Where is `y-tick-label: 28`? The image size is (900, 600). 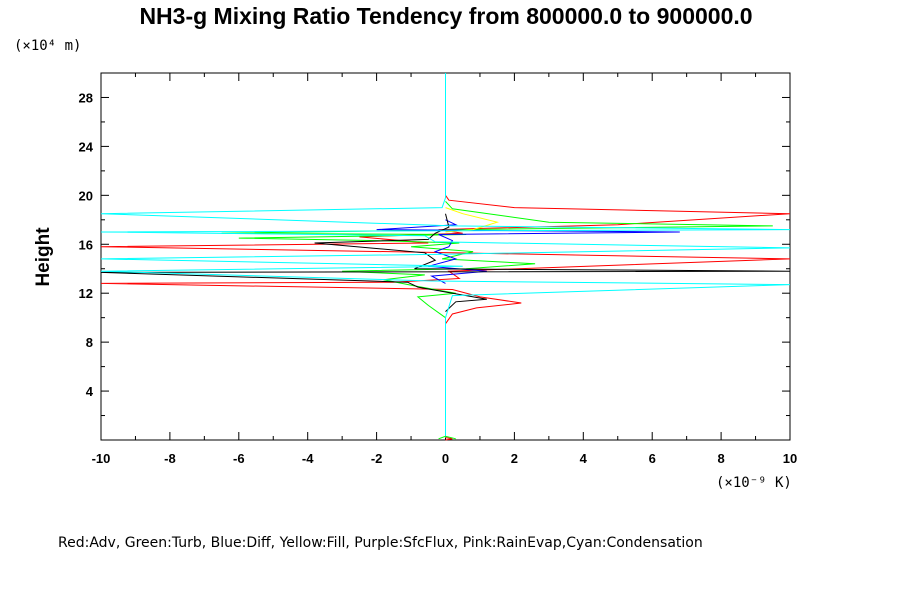
y-tick-label: 28 is located at coordinates (86, 97).